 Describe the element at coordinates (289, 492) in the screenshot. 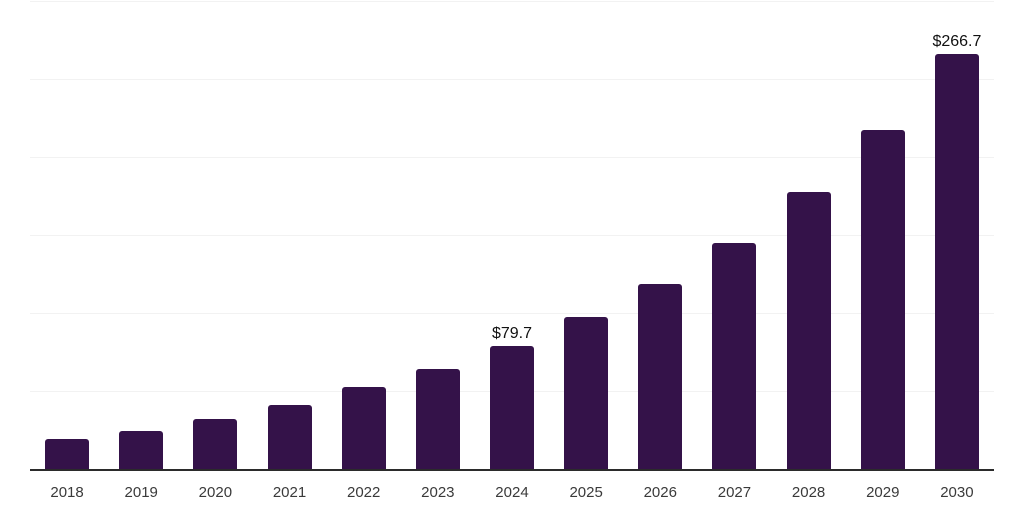

I see `x-axis-label: 2021` at that location.